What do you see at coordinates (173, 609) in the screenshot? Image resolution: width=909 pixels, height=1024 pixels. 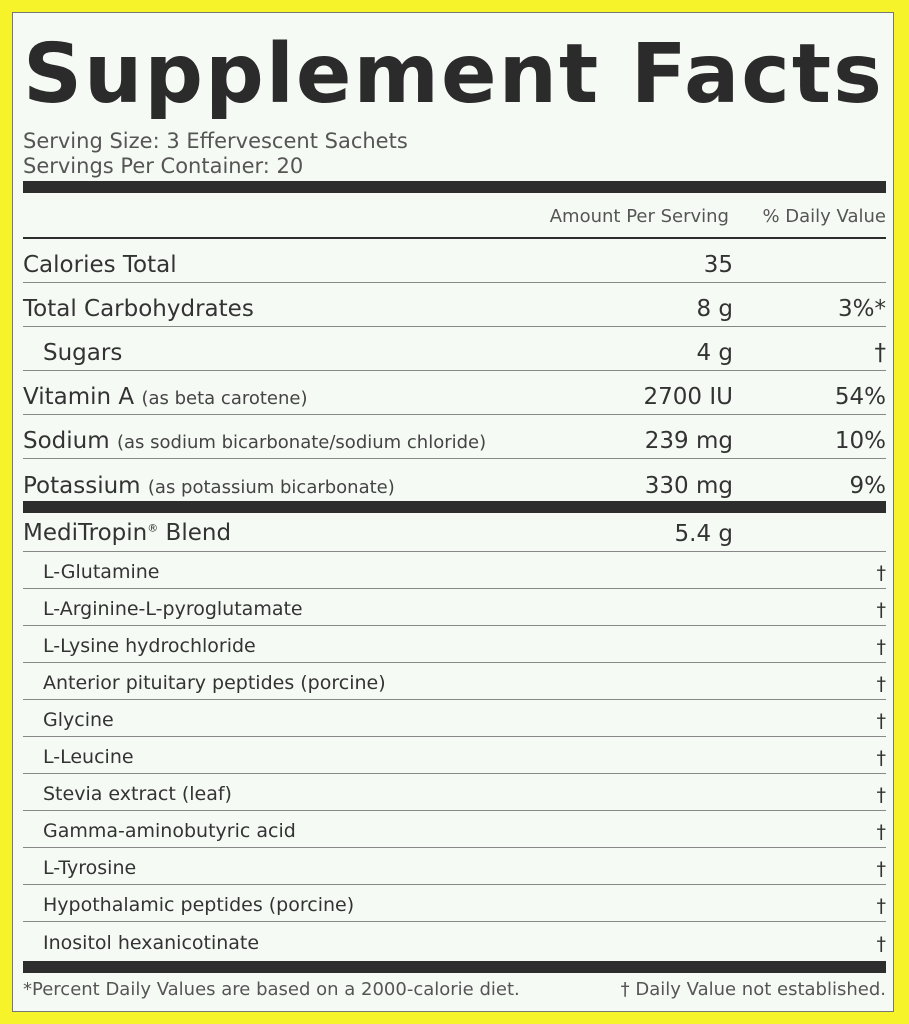 I see `ingredient-name: L-Arginine-L-pyroglutamate` at bounding box center [173, 609].